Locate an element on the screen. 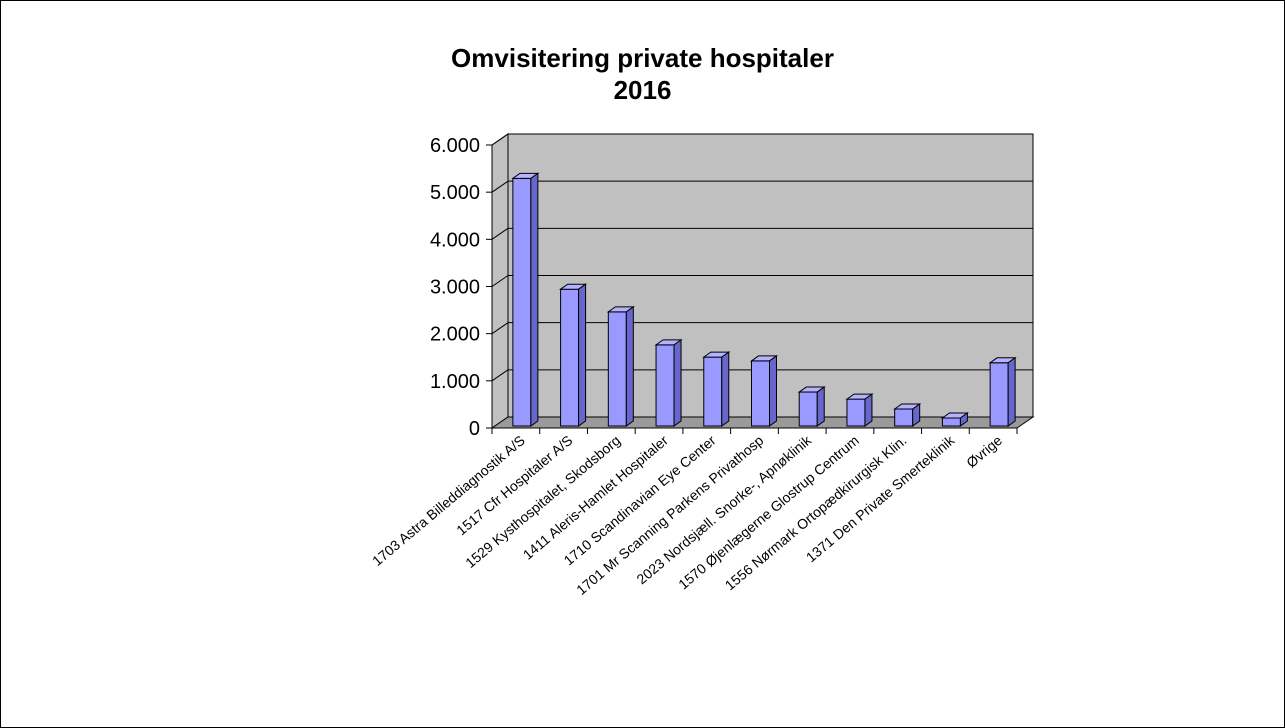 This screenshot has height=728, width=1285. y-axis-ticks: 0 1.000 2.000 3.000 4.000 5.000 6.000 is located at coordinates (461, 287).